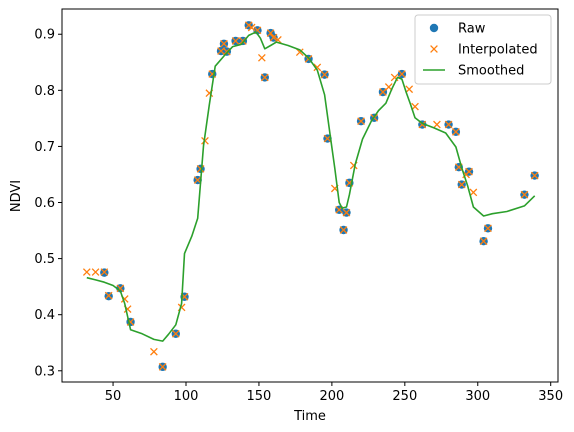  What do you see at coordinates (44, 371) in the screenshot?
I see `y-tick-label: 0.3` at bounding box center [44, 371].